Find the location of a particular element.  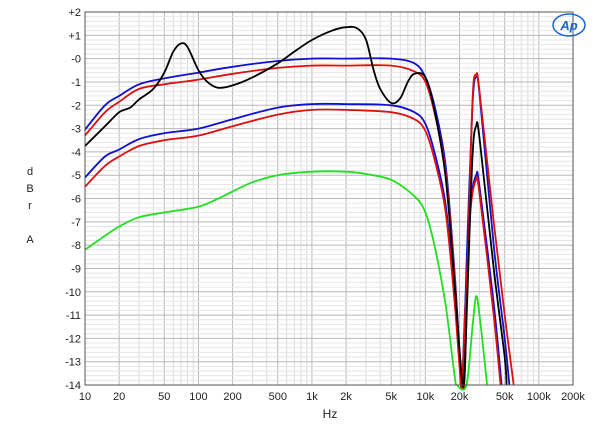

y-axis-label: dBr A is located at coordinates (30, 206).